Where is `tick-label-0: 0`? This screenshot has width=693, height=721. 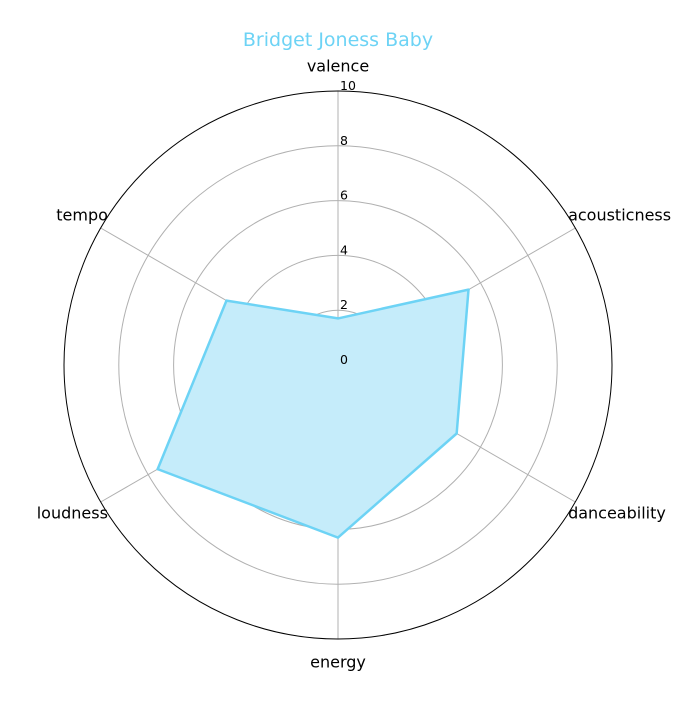 tick-label-0: 0 is located at coordinates (344, 359).